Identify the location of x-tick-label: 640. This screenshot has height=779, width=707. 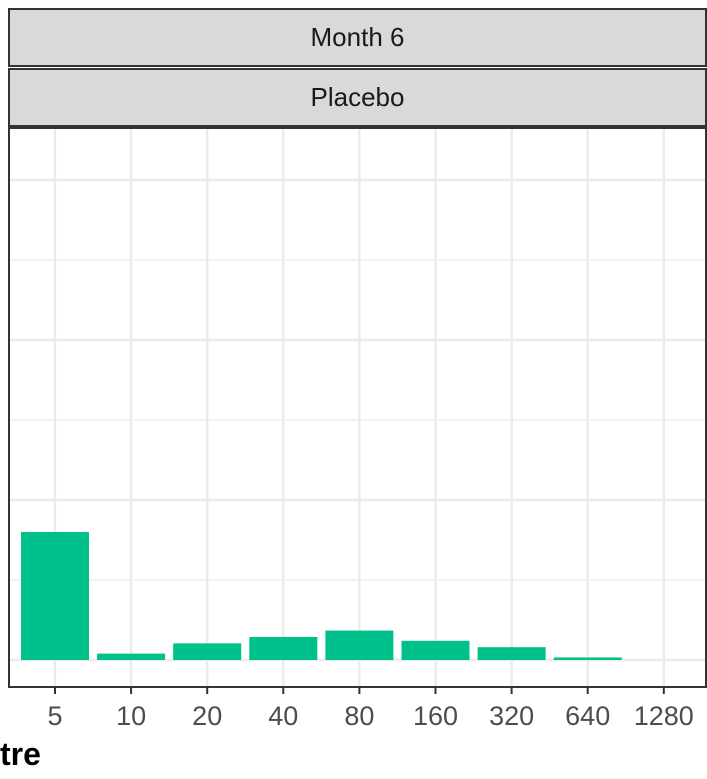
(587, 716).